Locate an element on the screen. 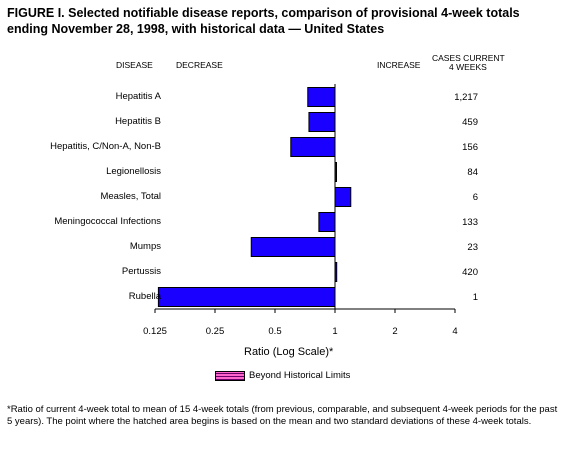 This screenshot has width=566, height=474. case-count: 459 is located at coordinates (470, 122).